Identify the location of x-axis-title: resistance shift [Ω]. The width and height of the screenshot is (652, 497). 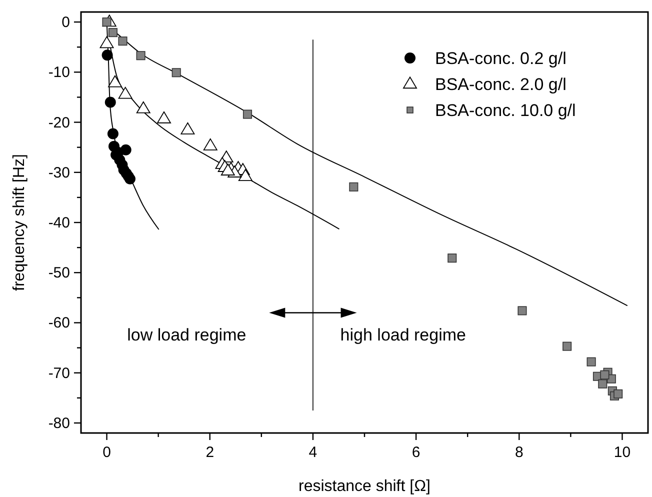
(364, 486).